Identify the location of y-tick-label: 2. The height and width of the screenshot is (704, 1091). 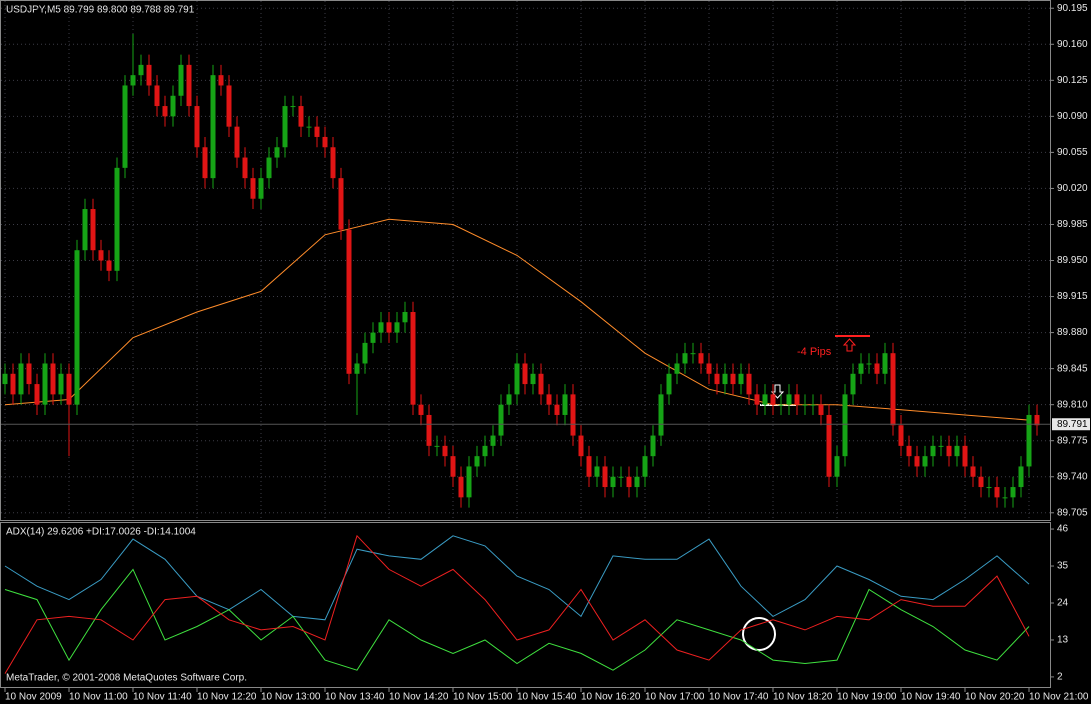
(1060, 677).